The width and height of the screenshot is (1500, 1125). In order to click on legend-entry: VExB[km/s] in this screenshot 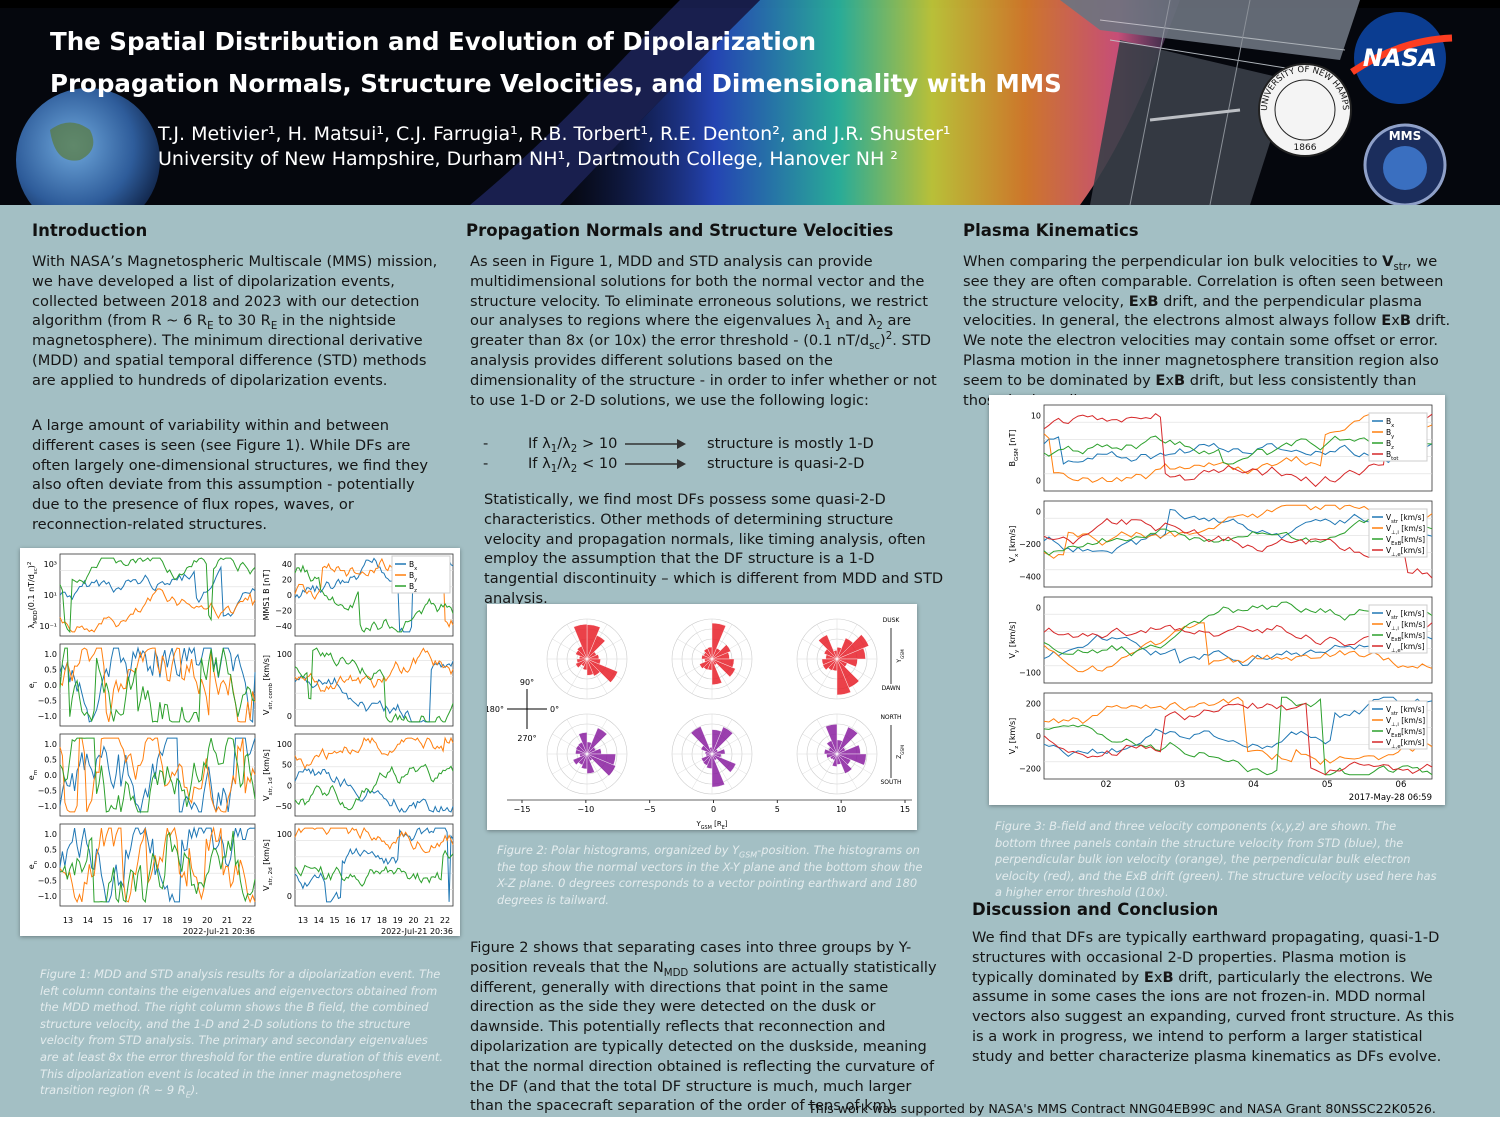, I will do `click(1405, 637)`.